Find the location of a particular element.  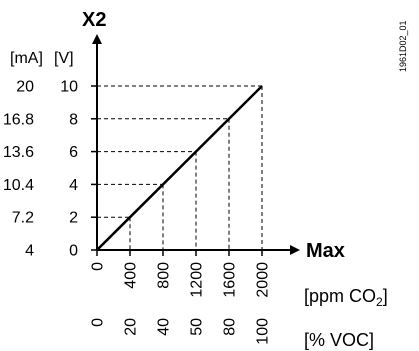

right-units-label: [V] is located at coordinates (64, 58).